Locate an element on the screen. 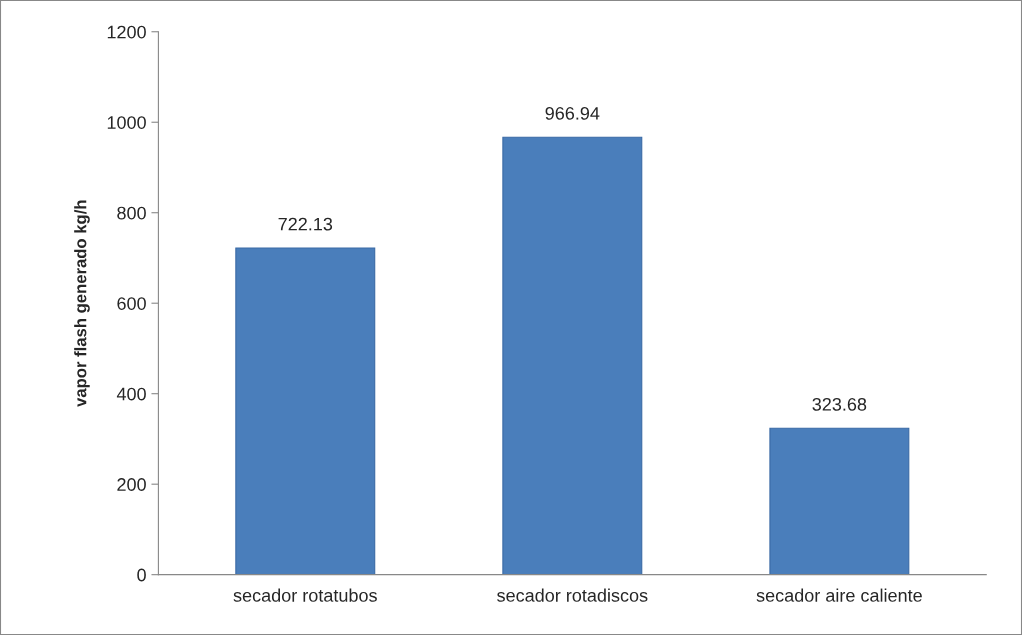 Image resolution: width=1022 pixels, height=635 pixels. data-label: 966.94 is located at coordinates (572, 113).